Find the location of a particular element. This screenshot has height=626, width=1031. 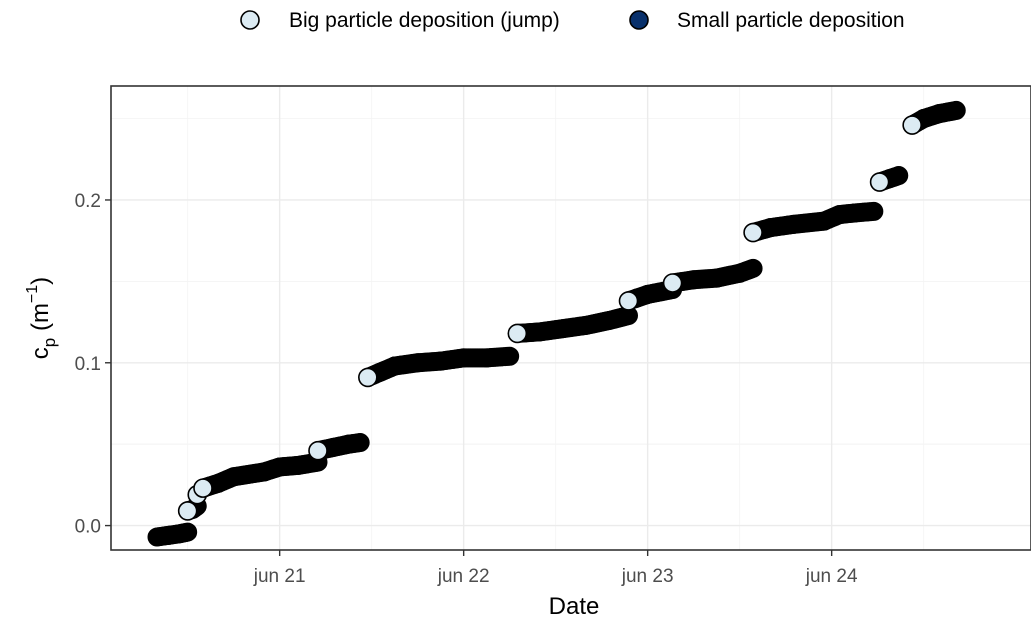

x-axis: jun 21 jun 22 jun 23 jun 24 is located at coordinates (555, 568).